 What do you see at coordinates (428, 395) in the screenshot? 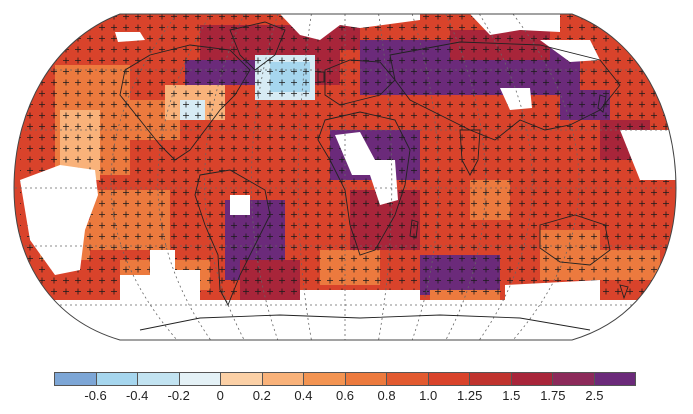
I see `colorbar-tick-label: 1.0` at bounding box center [428, 395].